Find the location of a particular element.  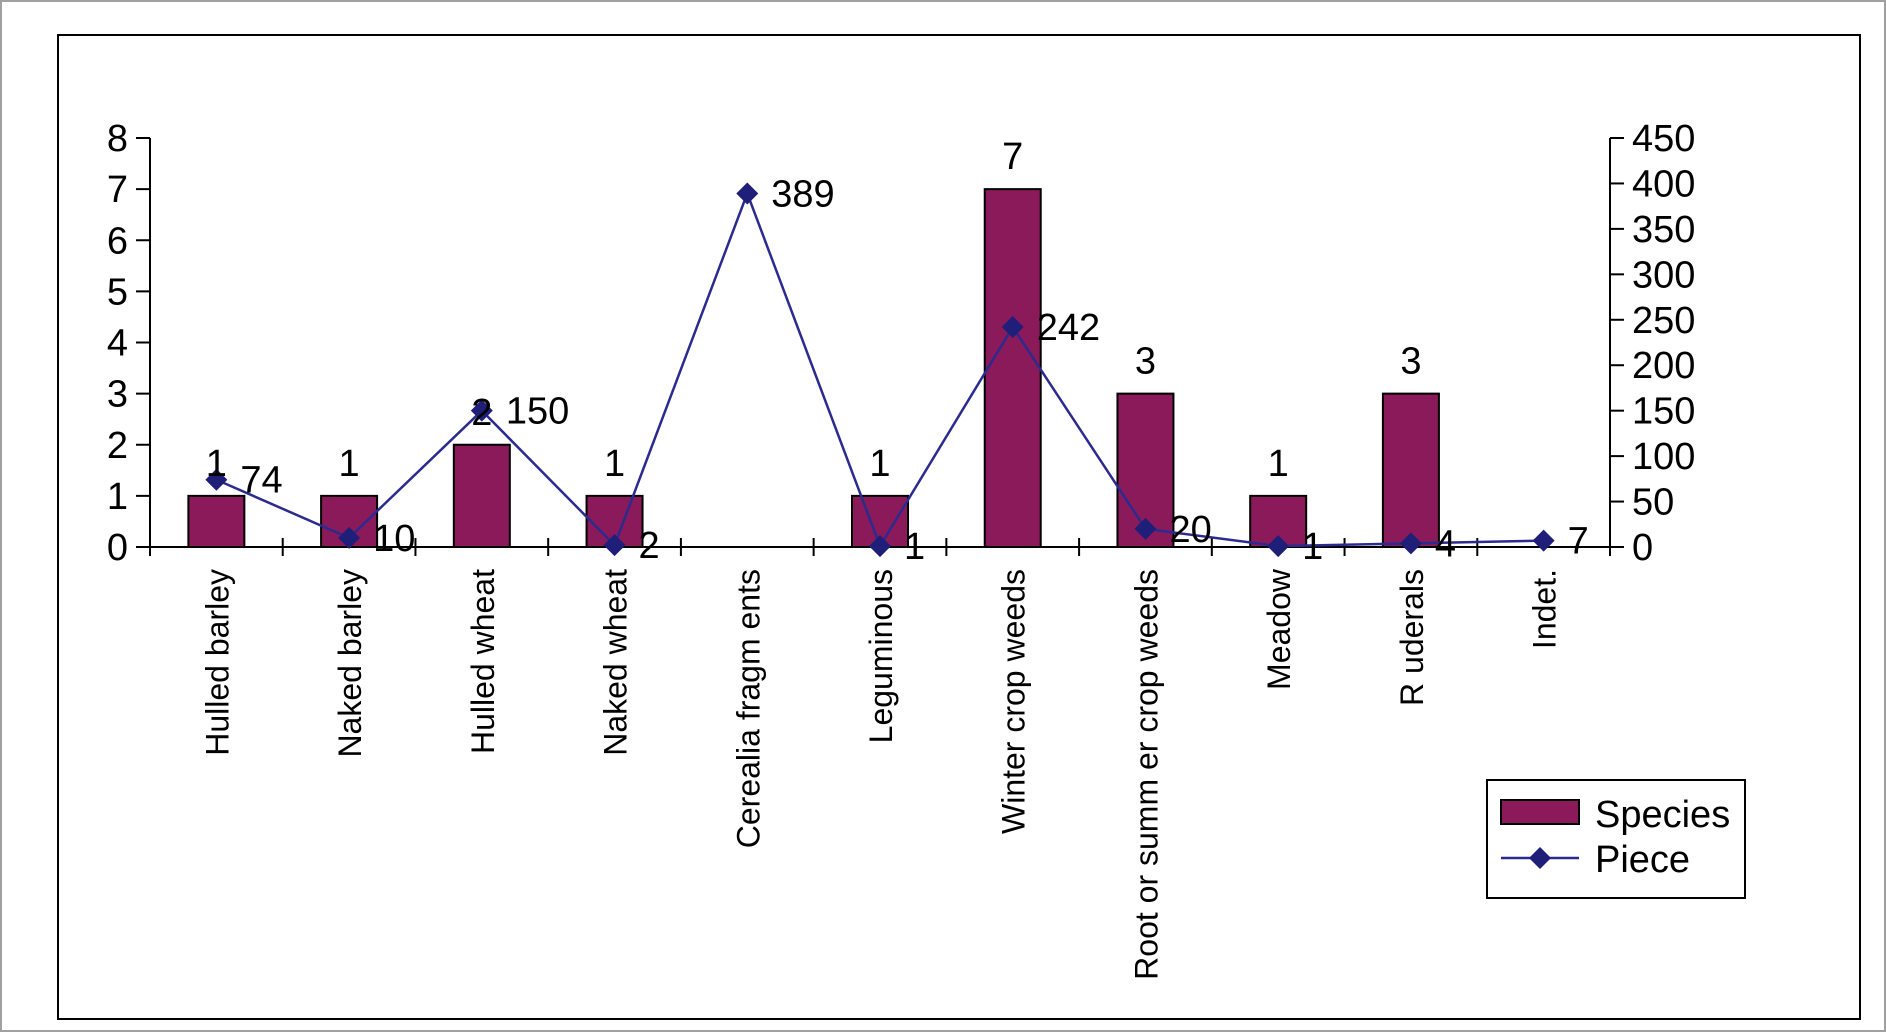

category-label-0: Hulled barley is located at coordinates (217, 662).